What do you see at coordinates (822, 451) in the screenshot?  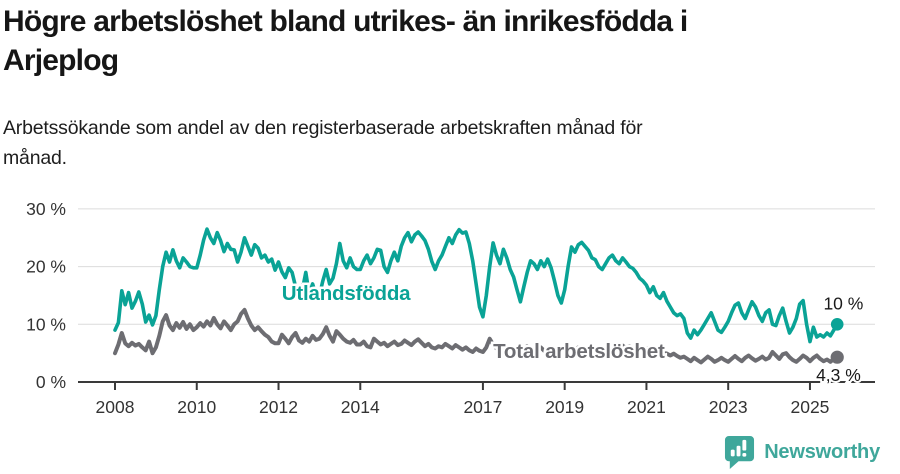 I see `brand-name: Newsworthy` at bounding box center [822, 451].